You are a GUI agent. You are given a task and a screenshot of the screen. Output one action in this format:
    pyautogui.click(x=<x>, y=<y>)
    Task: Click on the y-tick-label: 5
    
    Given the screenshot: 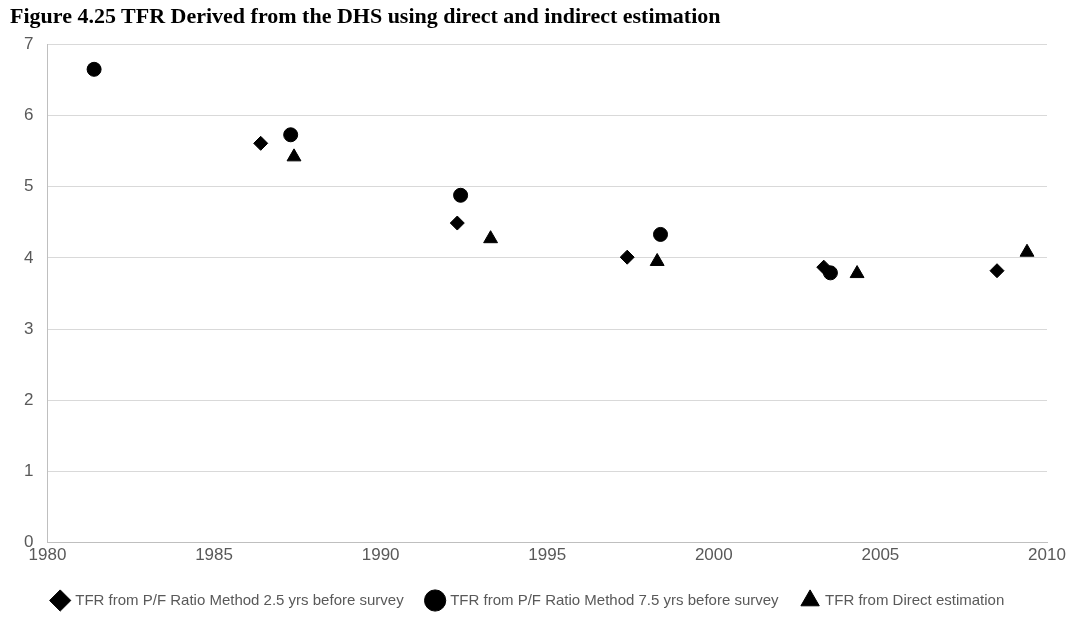 What is the action you would take?
    pyautogui.click(x=28, y=186)
    